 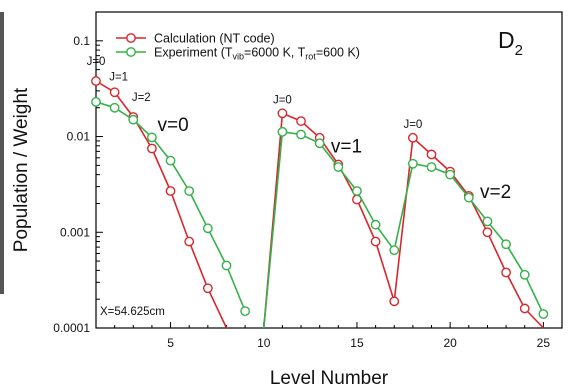 I want to click on series-line, so click(x=161, y=204).